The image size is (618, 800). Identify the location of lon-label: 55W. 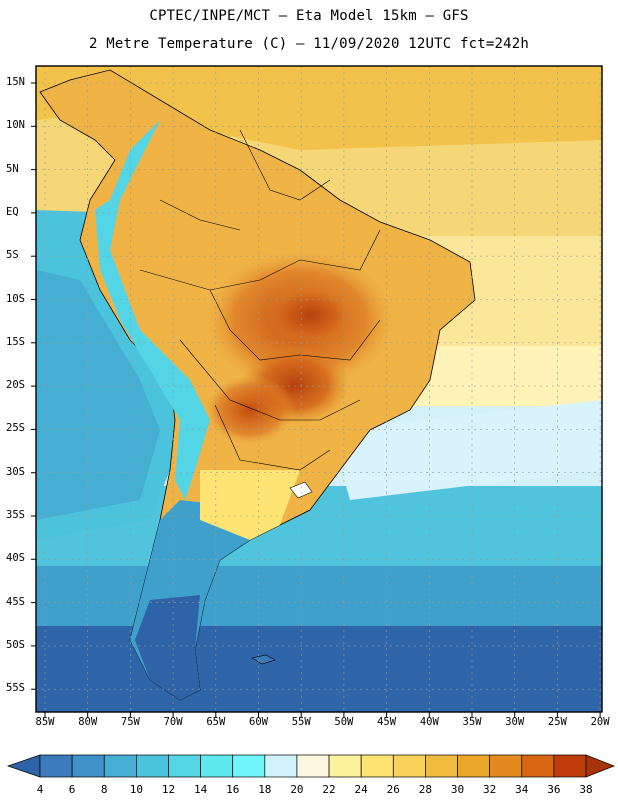
(301, 722).